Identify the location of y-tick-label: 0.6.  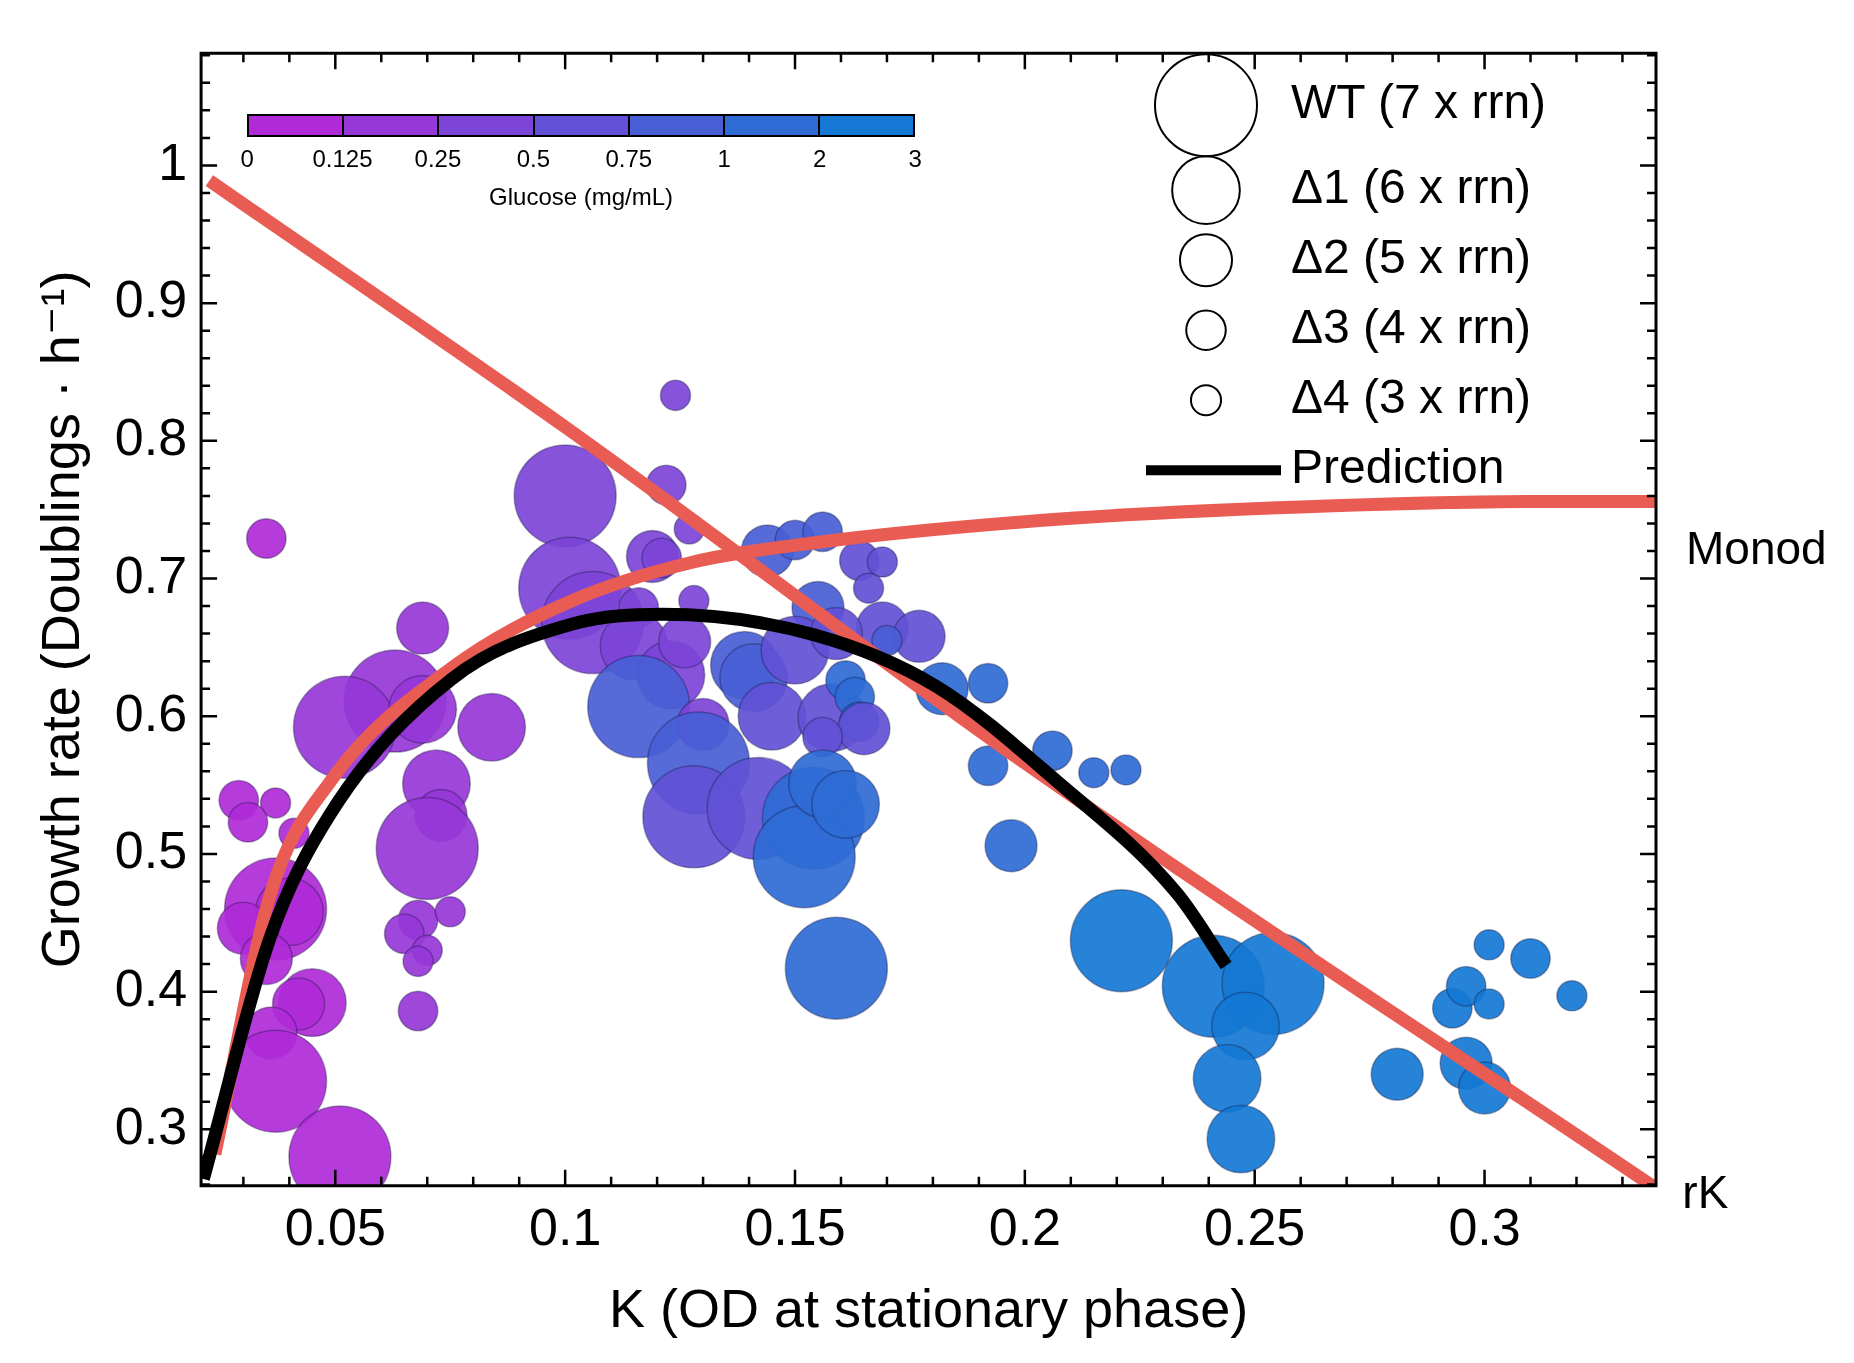
(151, 712).